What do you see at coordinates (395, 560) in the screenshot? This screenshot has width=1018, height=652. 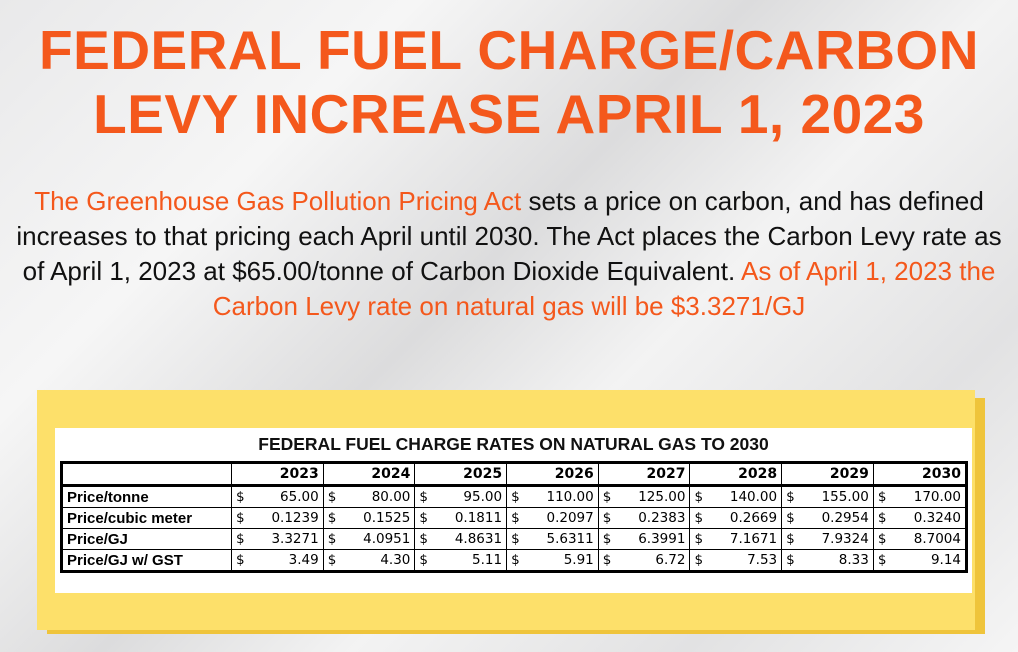 I see `rate-value: 4.30` at bounding box center [395, 560].